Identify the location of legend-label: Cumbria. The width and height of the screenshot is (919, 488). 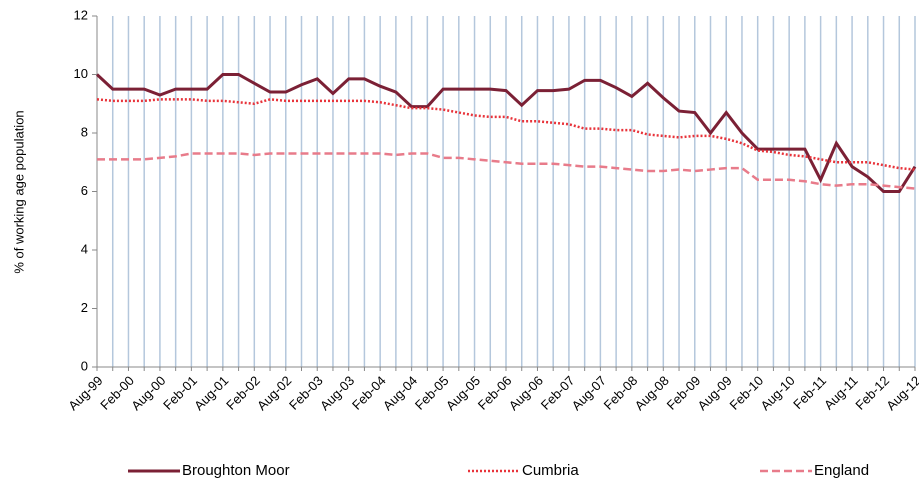
(550, 470).